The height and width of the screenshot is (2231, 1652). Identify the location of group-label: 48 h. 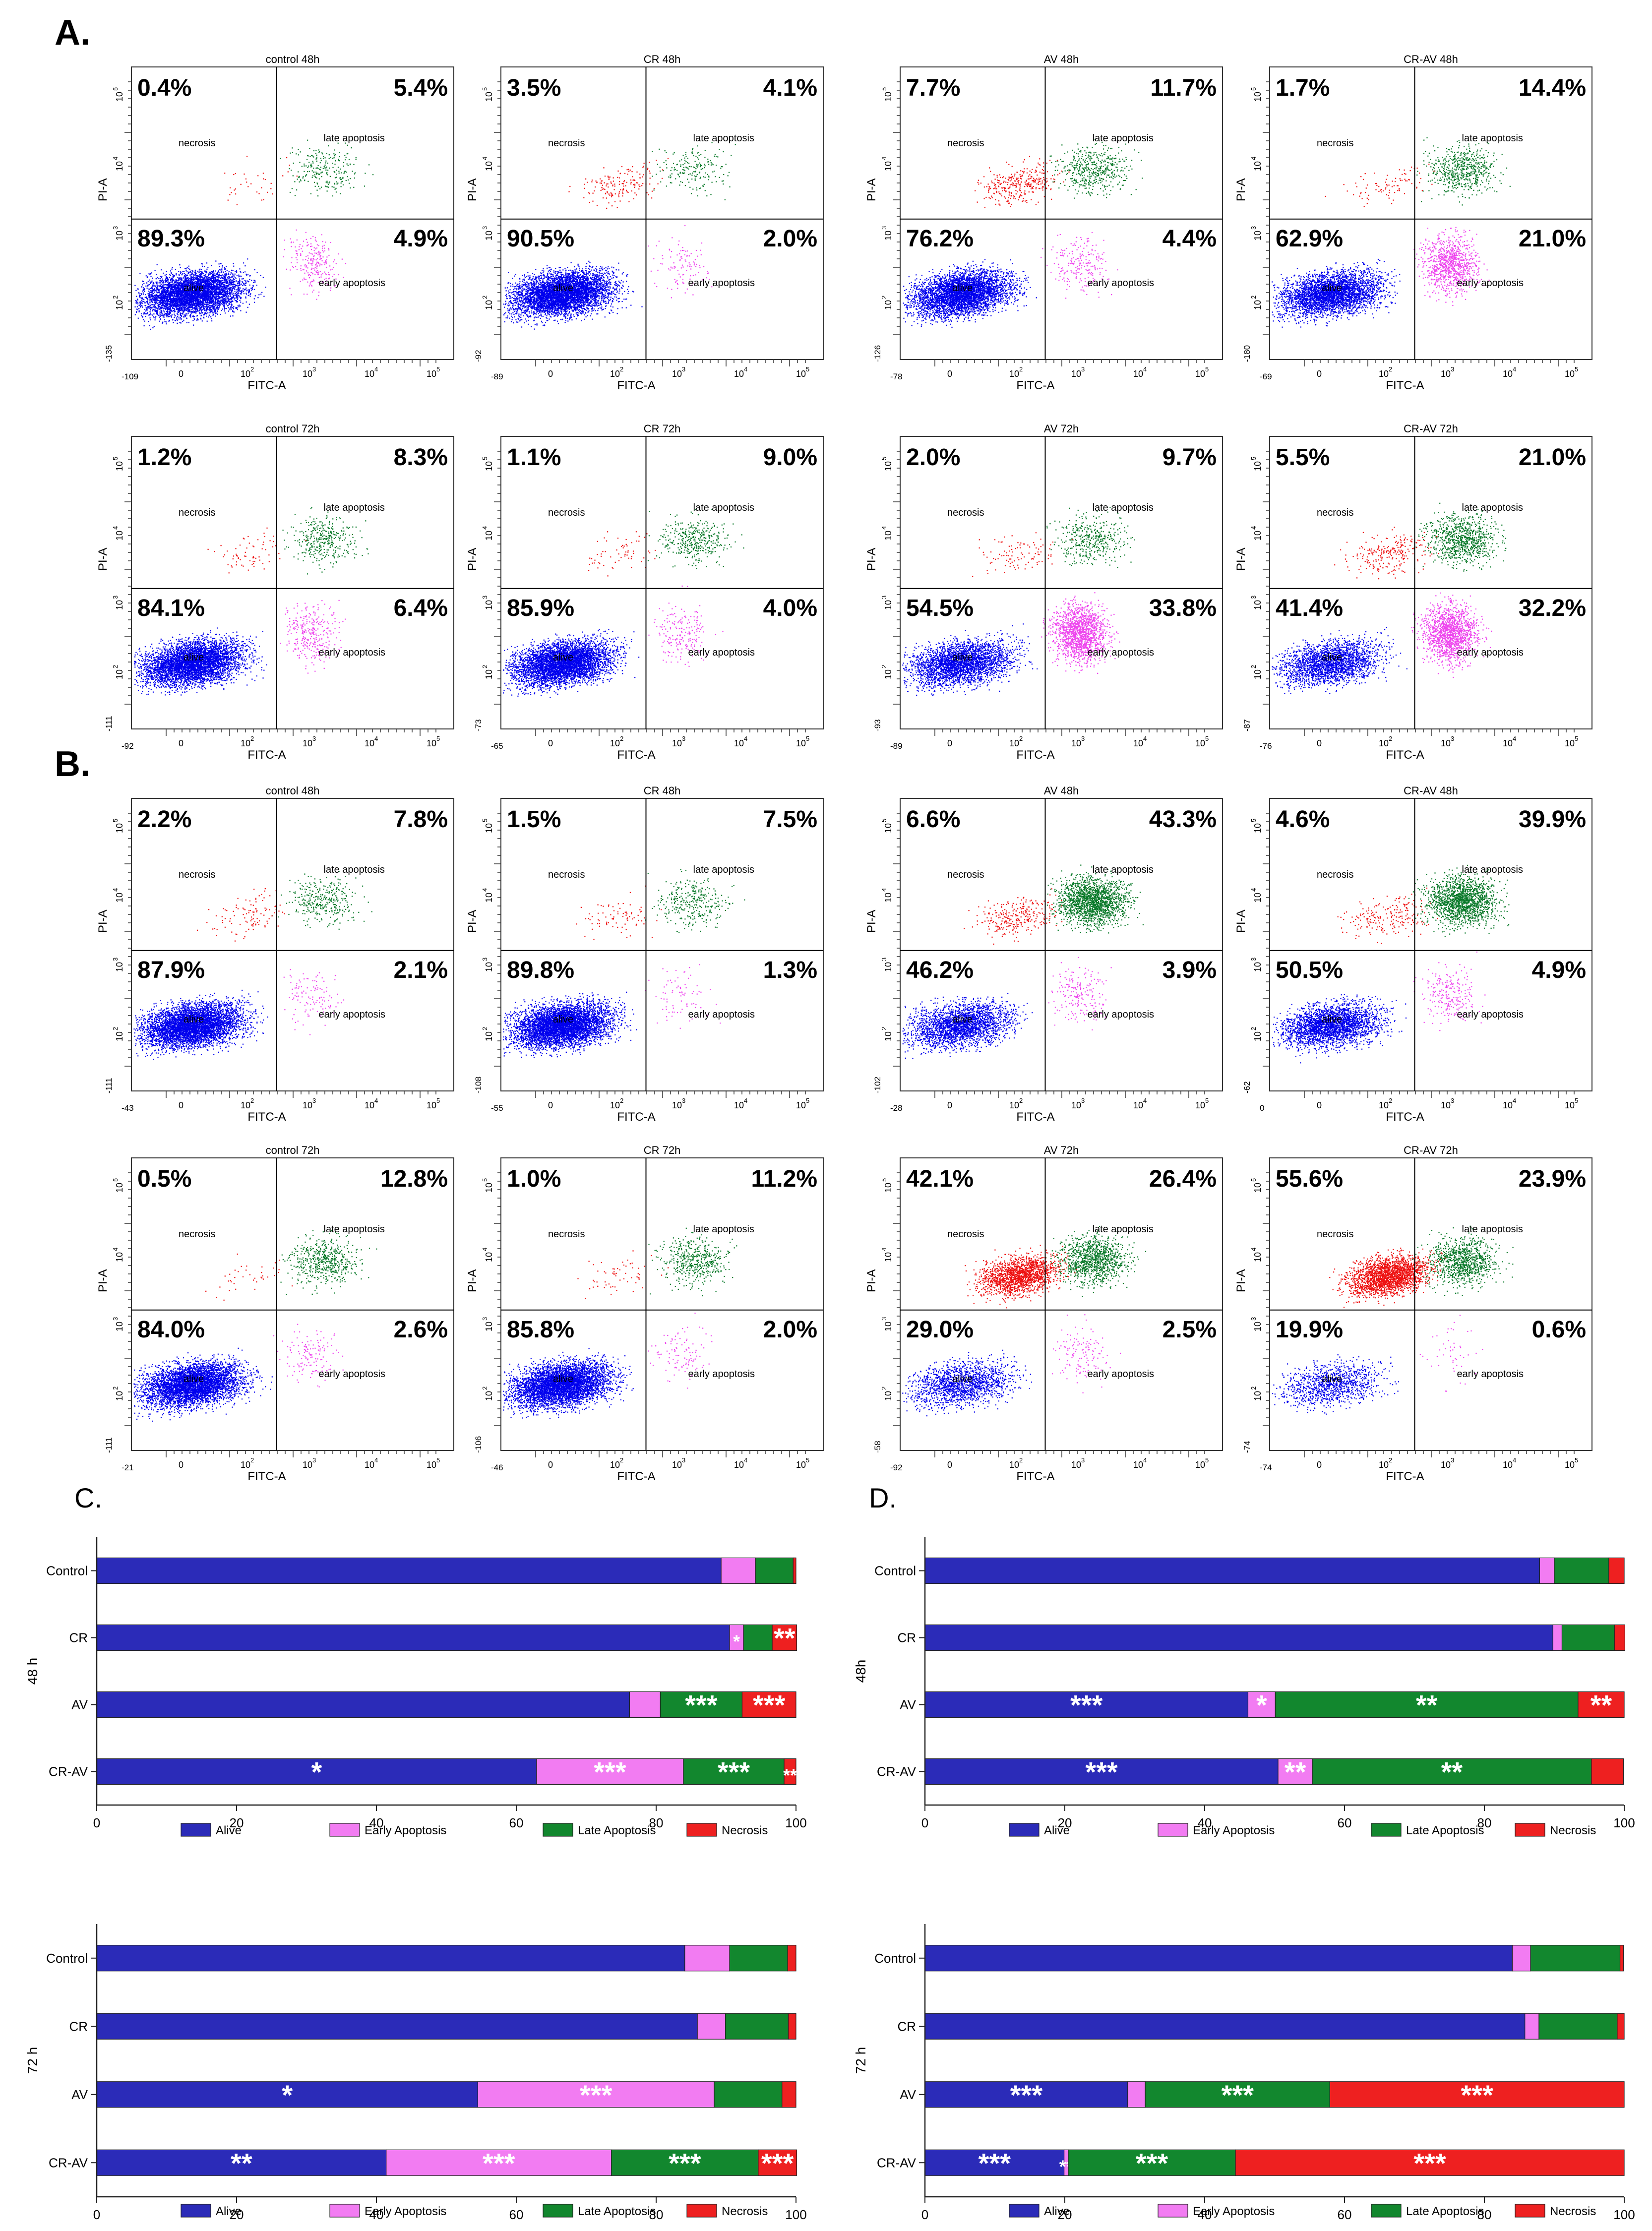
(33, 1671).